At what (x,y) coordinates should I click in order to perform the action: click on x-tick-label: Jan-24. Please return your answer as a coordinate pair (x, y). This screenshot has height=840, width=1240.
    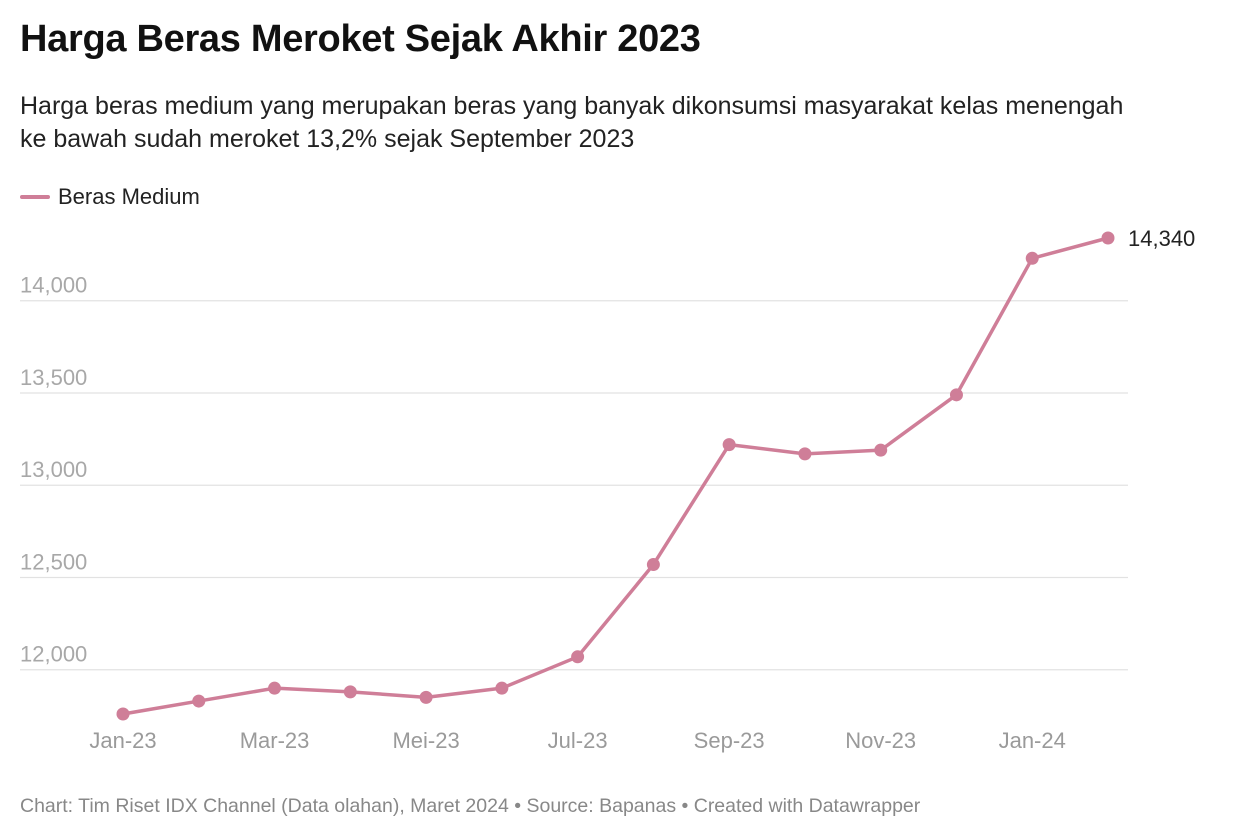
    Looking at the image, I should click on (1032, 740).